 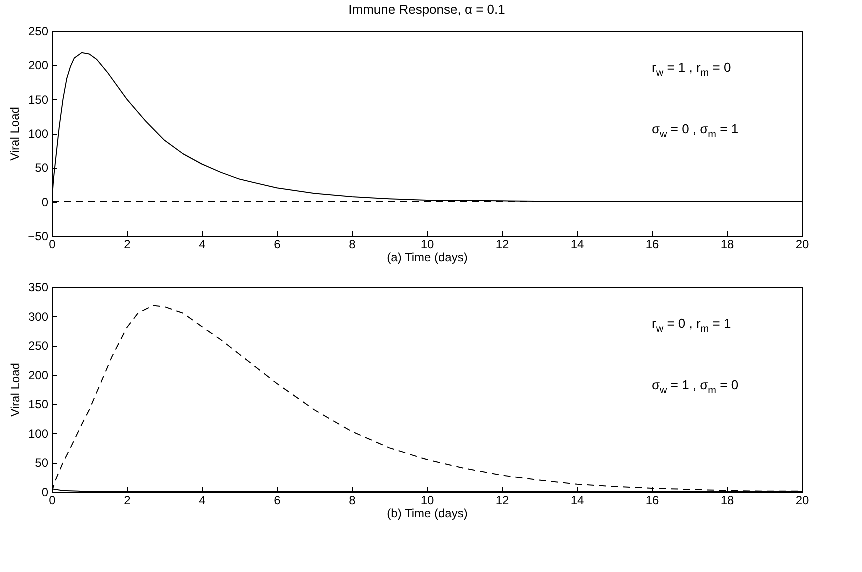 I want to click on annotation: σ$_{w}$ = 0 , σ$_{m}$ = 1, so click(x=695, y=130).